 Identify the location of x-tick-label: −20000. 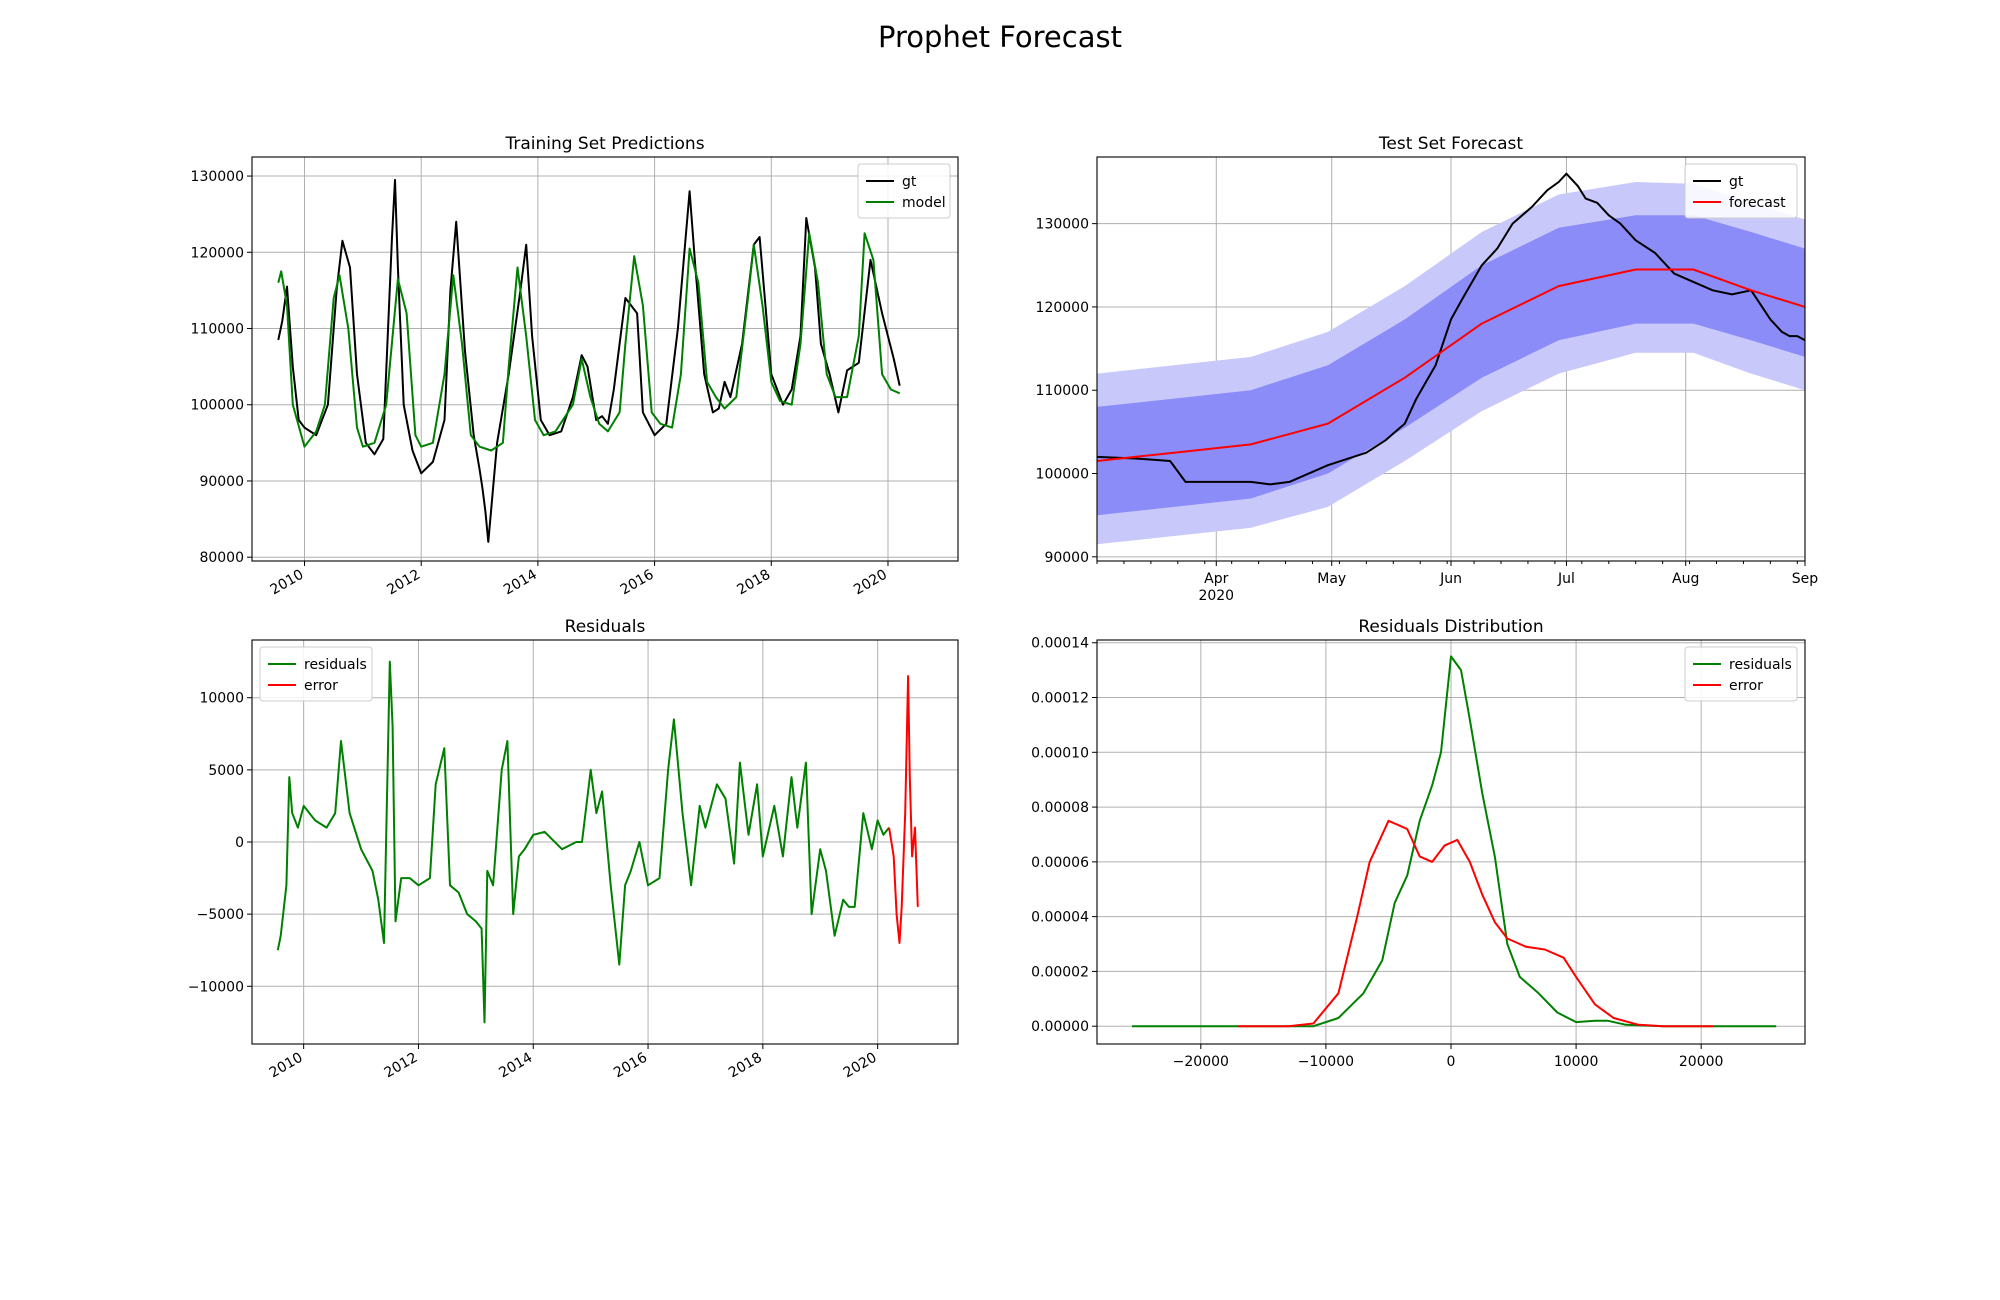
(1201, 1062).